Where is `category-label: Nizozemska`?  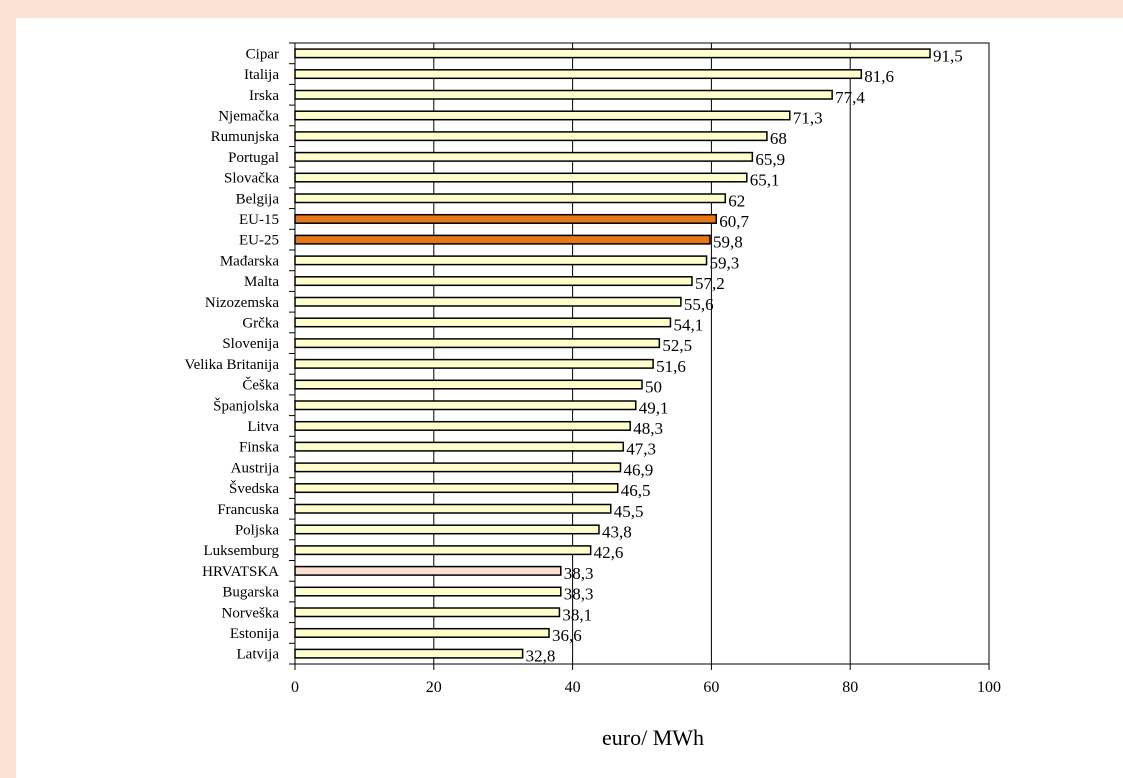 category-label: Nizozemska is located at coordinates (242, 303).